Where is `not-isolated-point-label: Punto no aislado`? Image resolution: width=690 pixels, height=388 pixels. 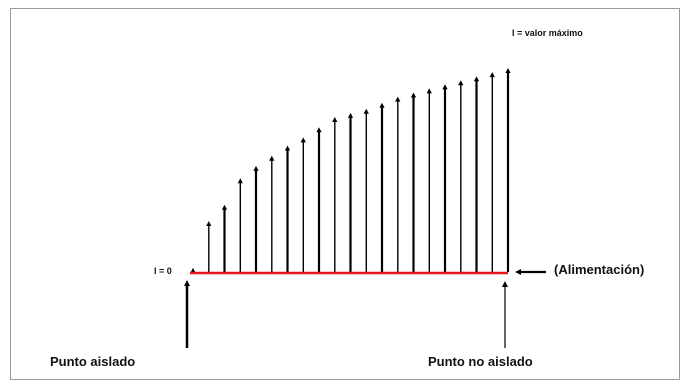 not-isolated-point-label: Punto no aislado is located at coordinates (480, 361).